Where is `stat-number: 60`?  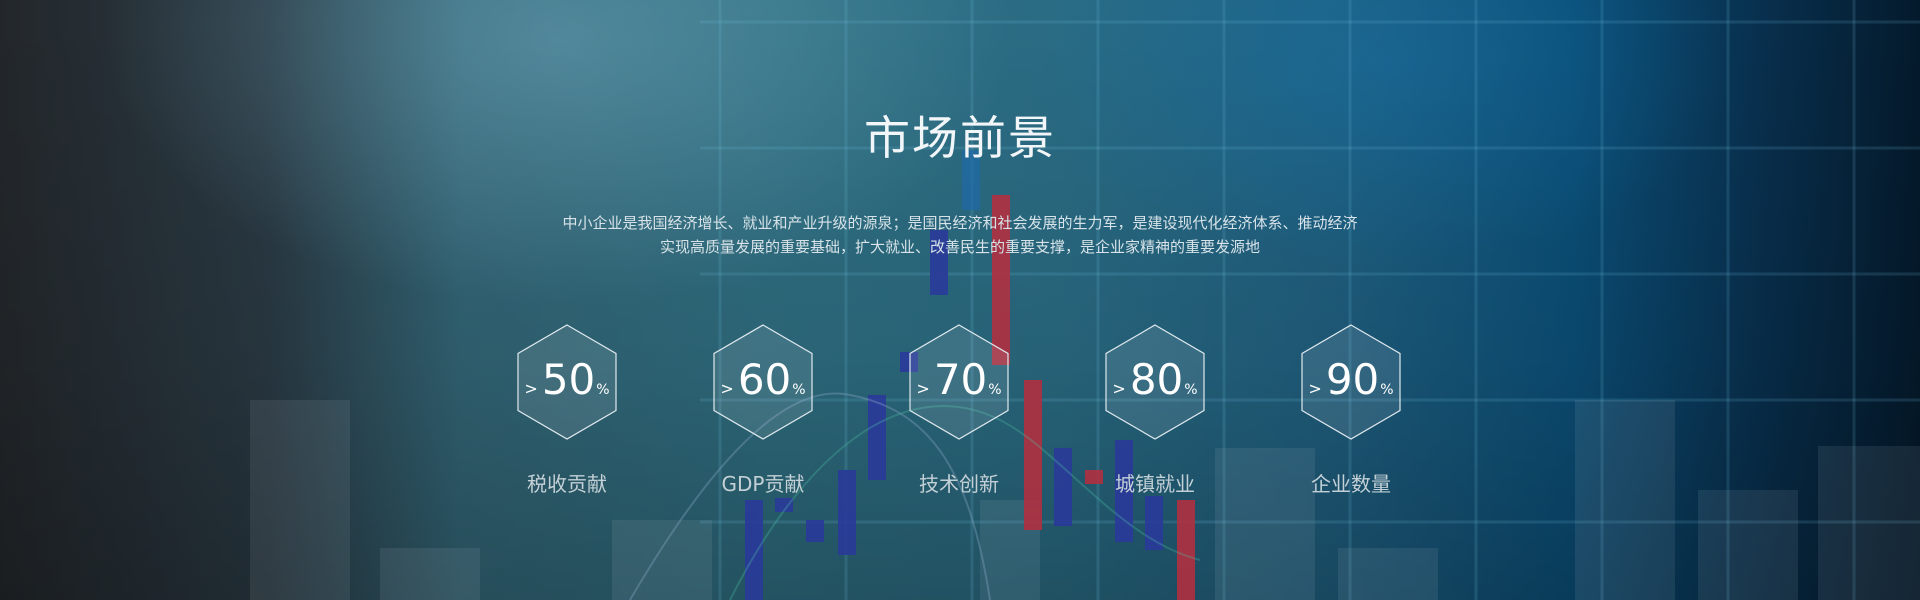
stat-number: 60 is located at coordinates (764, 379).